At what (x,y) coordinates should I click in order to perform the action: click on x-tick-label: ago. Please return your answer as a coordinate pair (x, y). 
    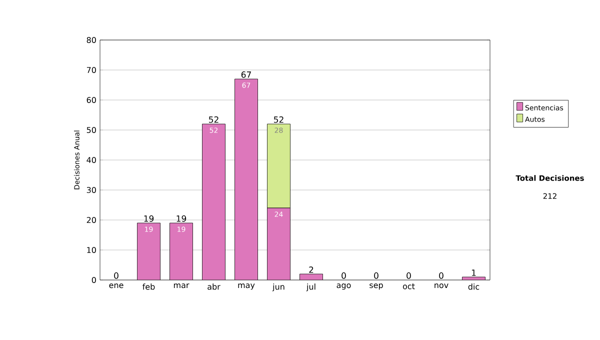
    Looking at the image, I should click on (343, 287).